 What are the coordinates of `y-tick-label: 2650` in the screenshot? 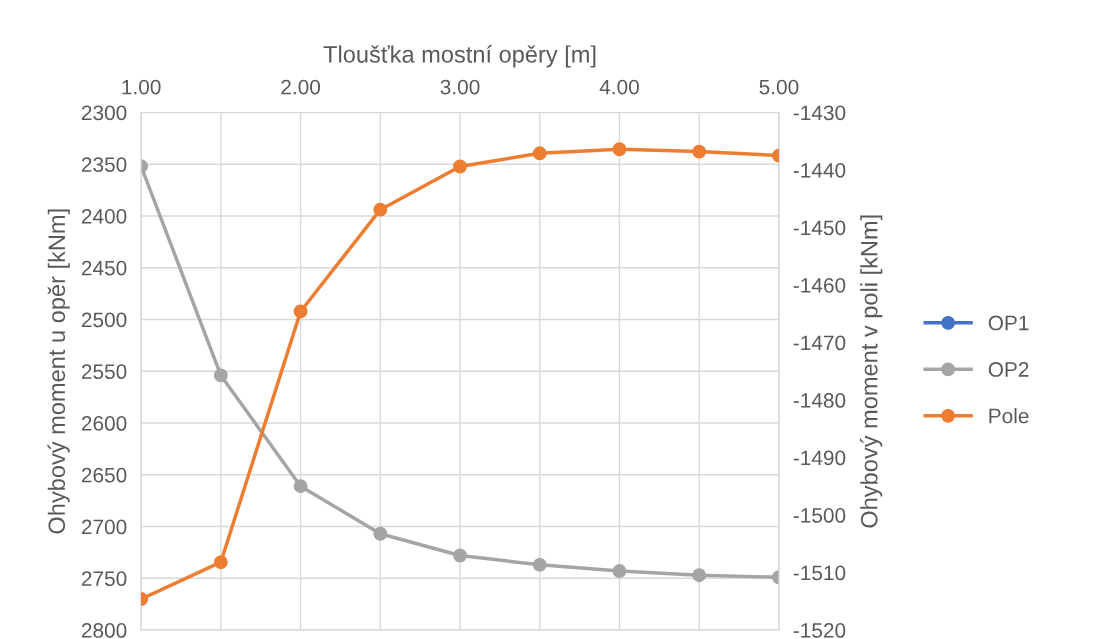 It's located at (104, 475).